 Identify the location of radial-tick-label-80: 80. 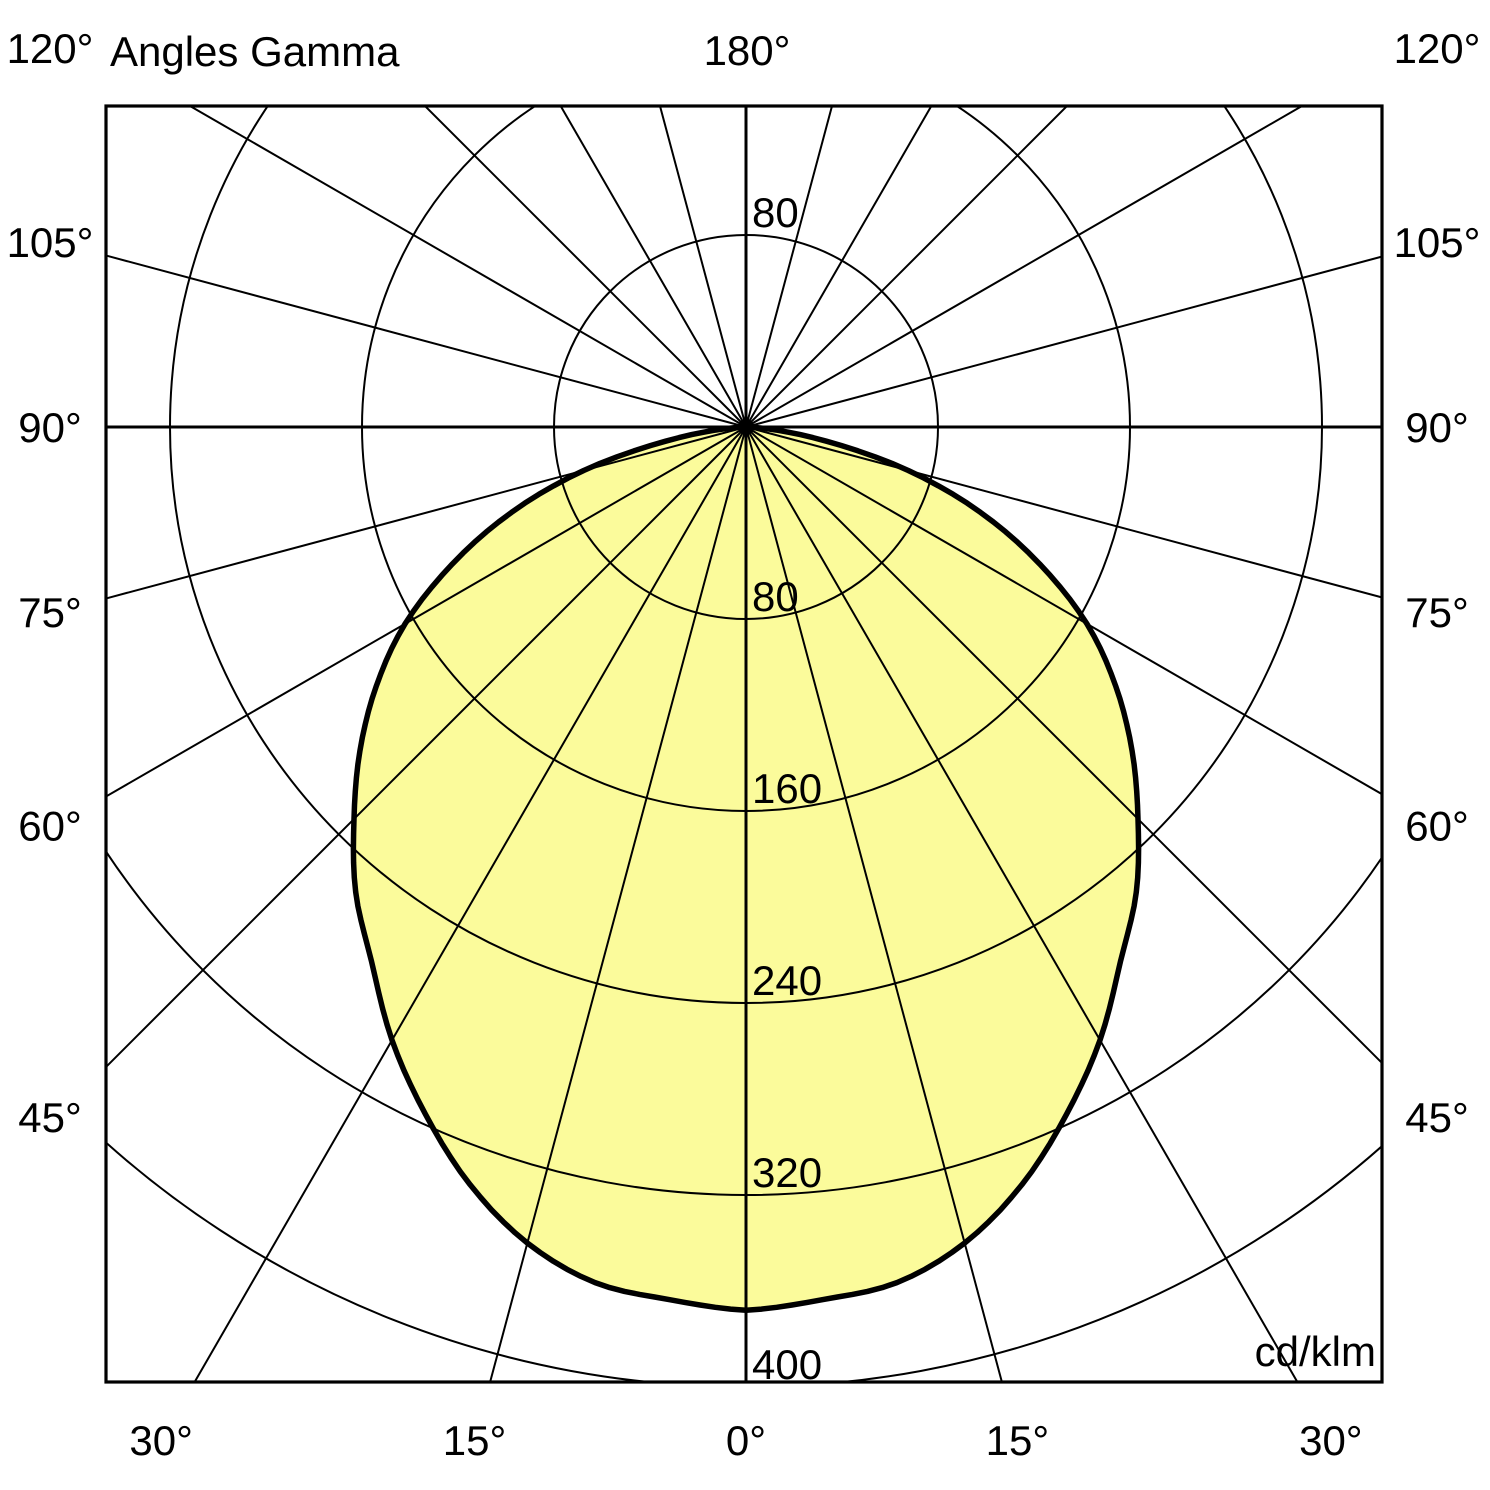
(775, 596).